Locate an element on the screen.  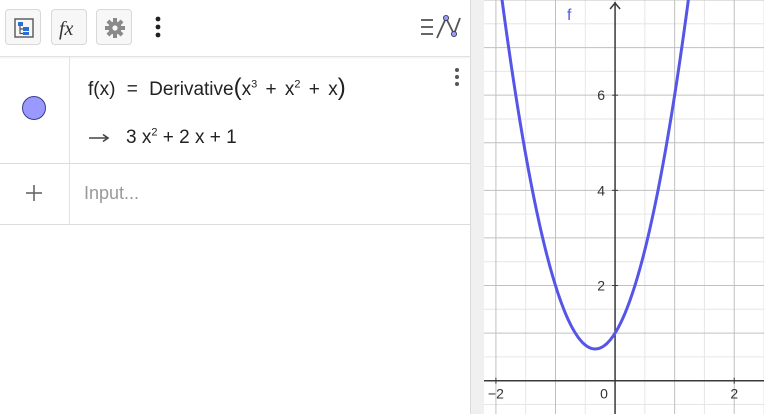
algebra-toolbar: fx is located at coordinates (235, 28).